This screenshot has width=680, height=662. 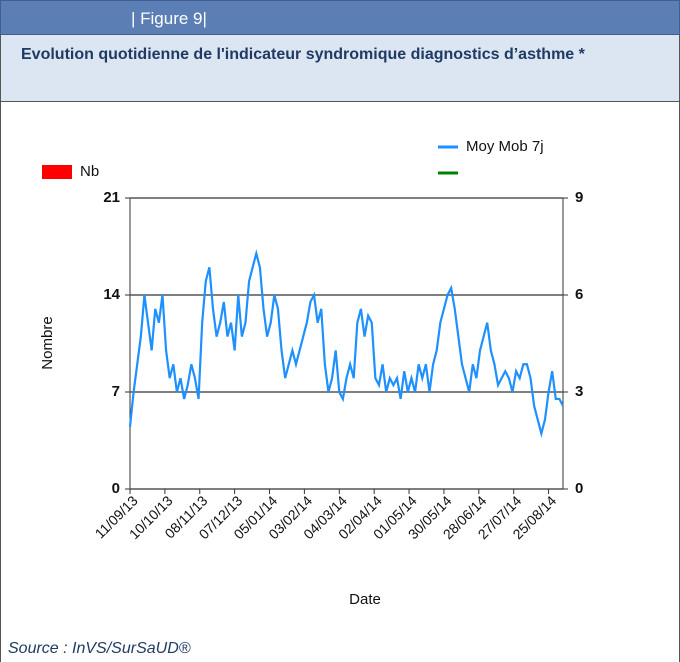 What do you see at coordinates (111, 197) in the screenshot?
I see `y-tick-label: 21` at bounding box center [111, 197].